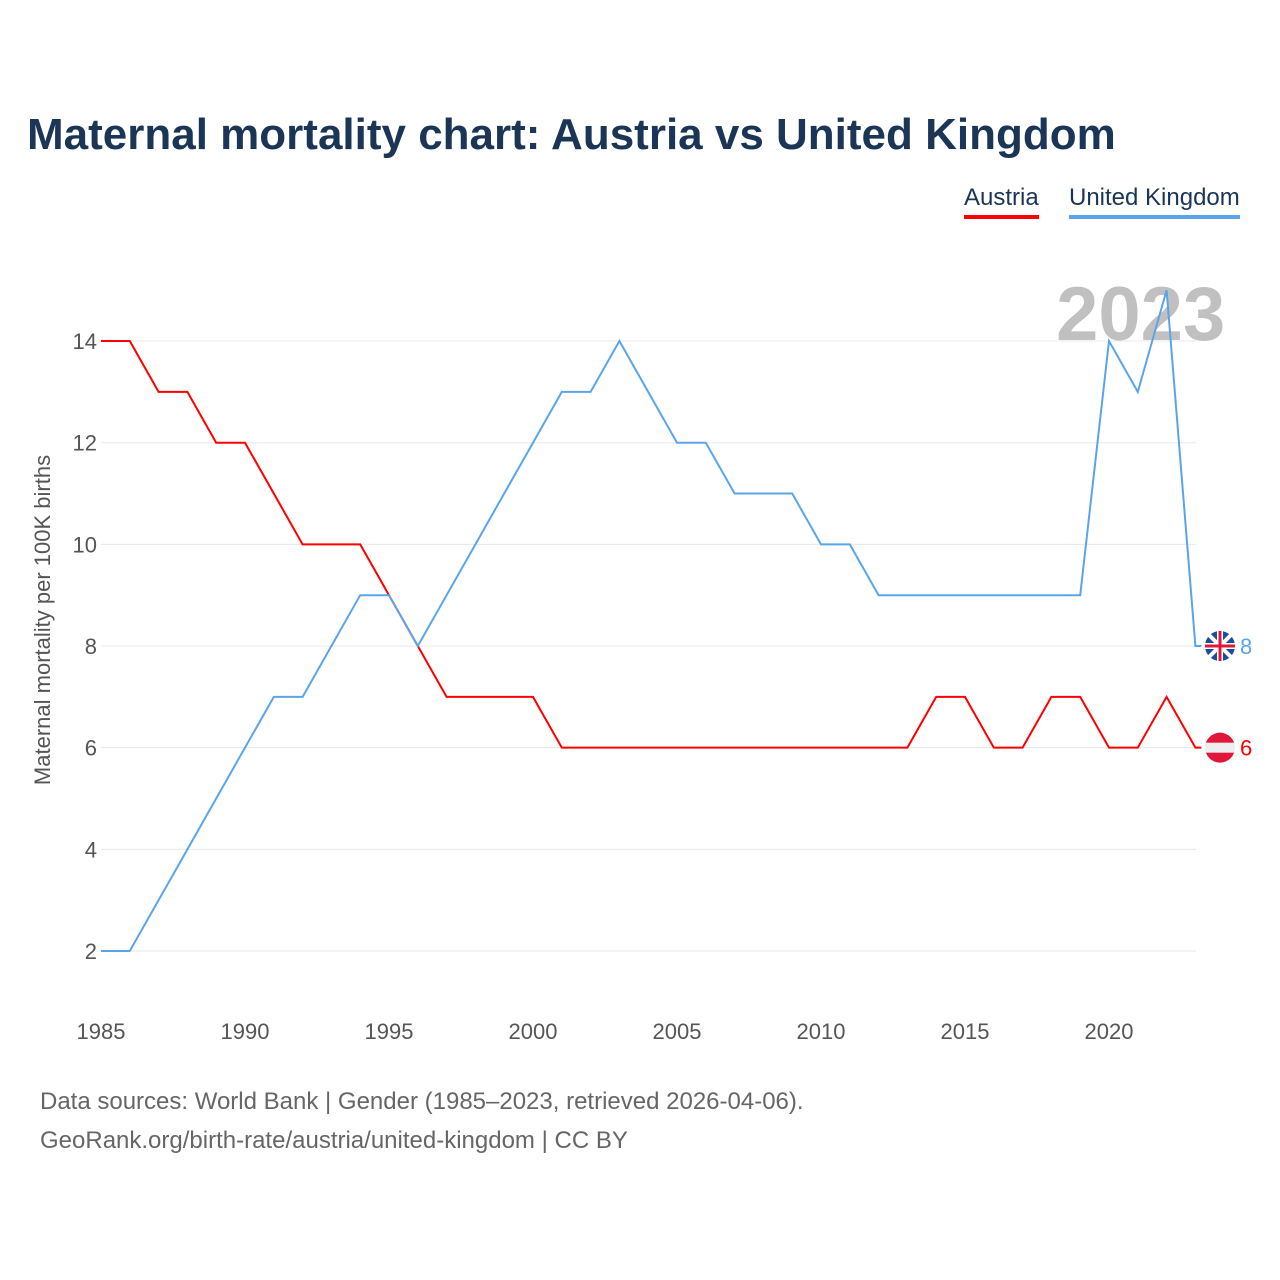 Image resolution: width=1280 pixels, height=1280 pixels. Describe the element at coordinates (677, 1031) in the screenshot. I see `x-tick-label: 2005` at that location.